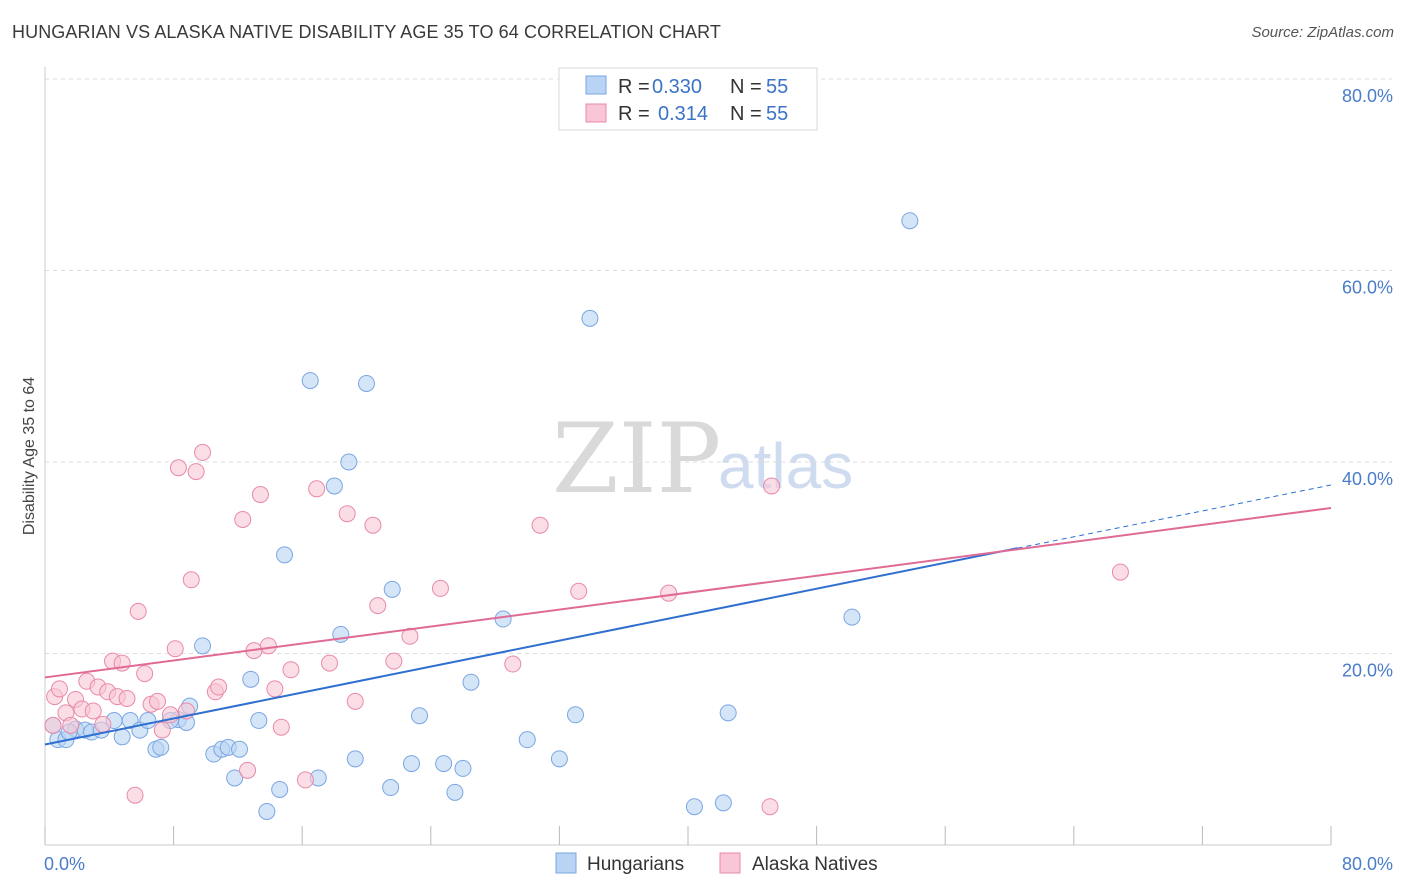  What do you see at coordinates (1174, 516) in the screenshot?
I see `hungarians-trend-extension` at bounding box center [1174, 516].